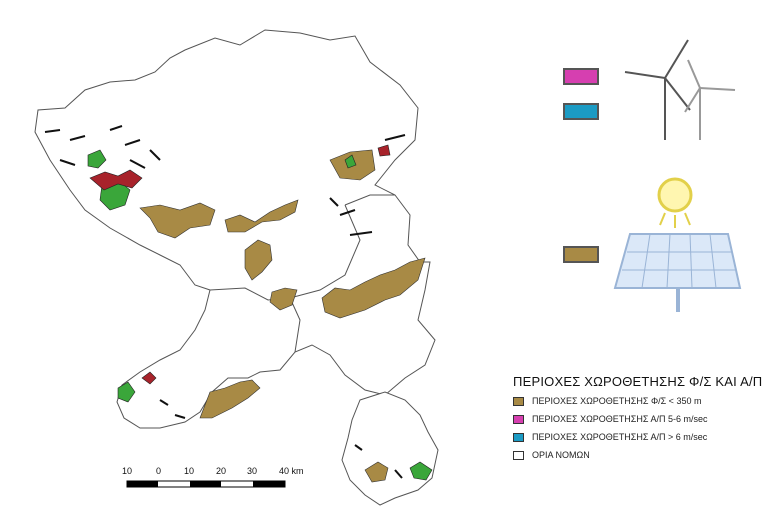 This screenshot has width=776, height=520. Describe the element at coordinates (561, 455) in the screenshot. I see `legend-label: ΟΡΙΑ ΝΟΜΩΝ` at that location.